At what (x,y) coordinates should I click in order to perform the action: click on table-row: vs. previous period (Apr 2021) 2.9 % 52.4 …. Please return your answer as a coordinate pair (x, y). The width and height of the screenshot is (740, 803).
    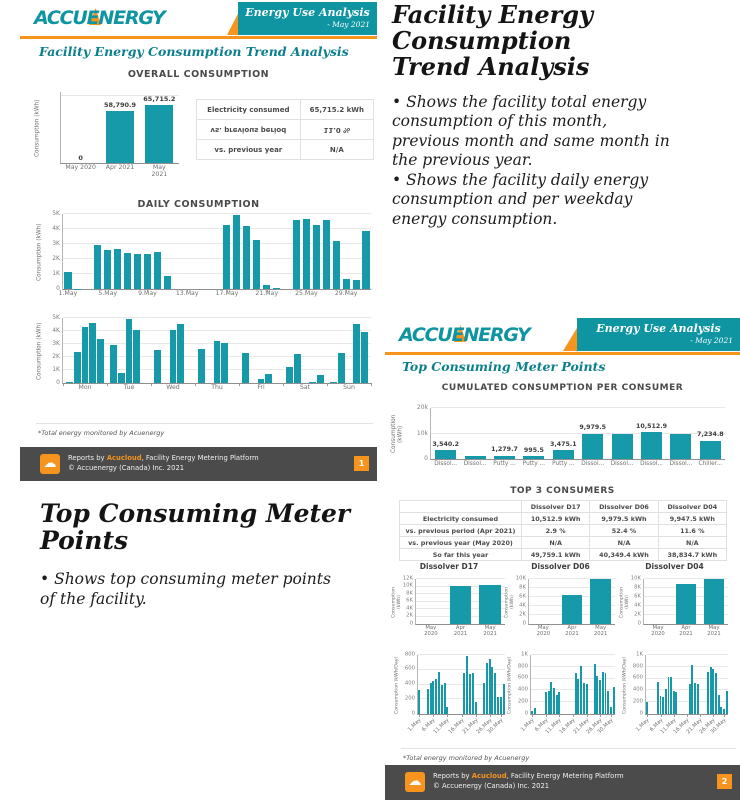
    Looking at the image, I should click on (563, 530).